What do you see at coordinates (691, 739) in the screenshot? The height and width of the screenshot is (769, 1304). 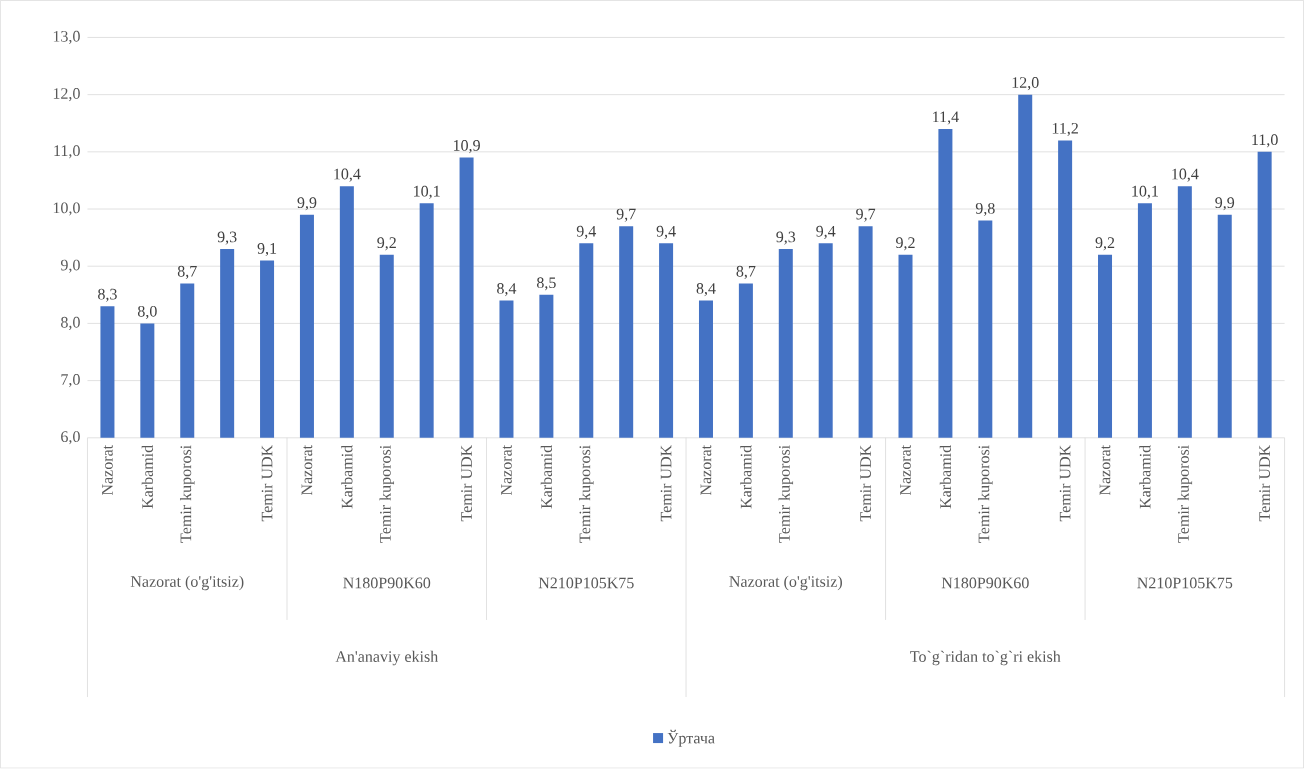 I see `legend-label: Ўртача` at bounding box center [691, 739].